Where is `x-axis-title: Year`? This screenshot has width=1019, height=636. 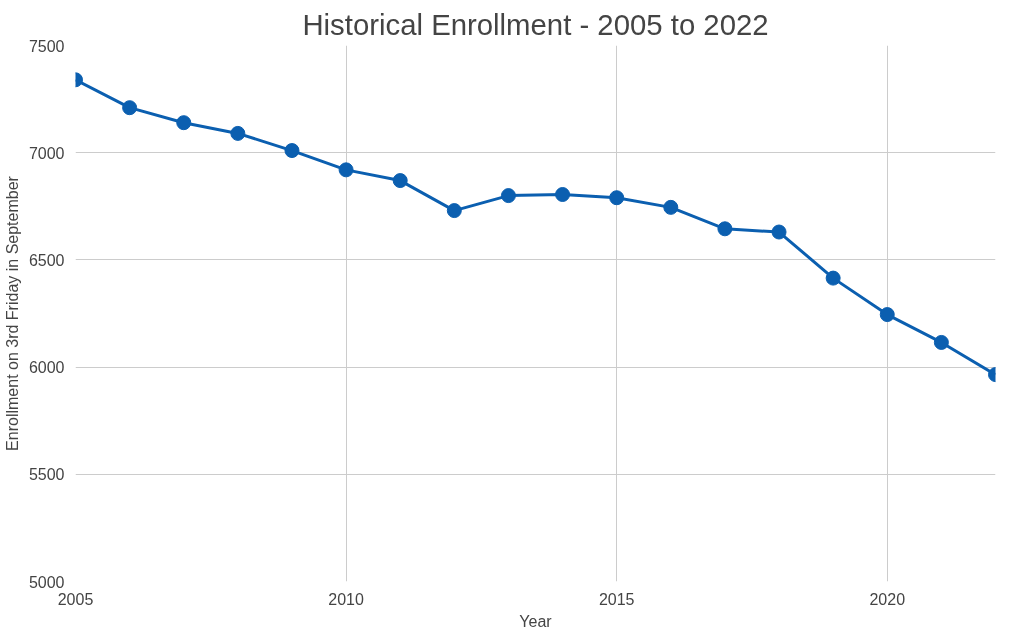
x-axis-title: Year is located at coordinates (536, 621).